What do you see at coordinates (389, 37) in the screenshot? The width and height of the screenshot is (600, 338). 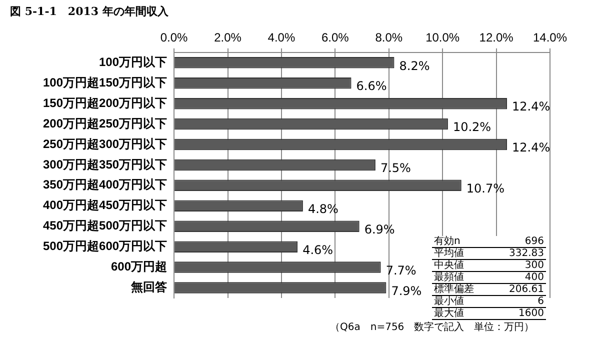 I see `x-tick-label: 8.0%` at bounding box center [389, 37].